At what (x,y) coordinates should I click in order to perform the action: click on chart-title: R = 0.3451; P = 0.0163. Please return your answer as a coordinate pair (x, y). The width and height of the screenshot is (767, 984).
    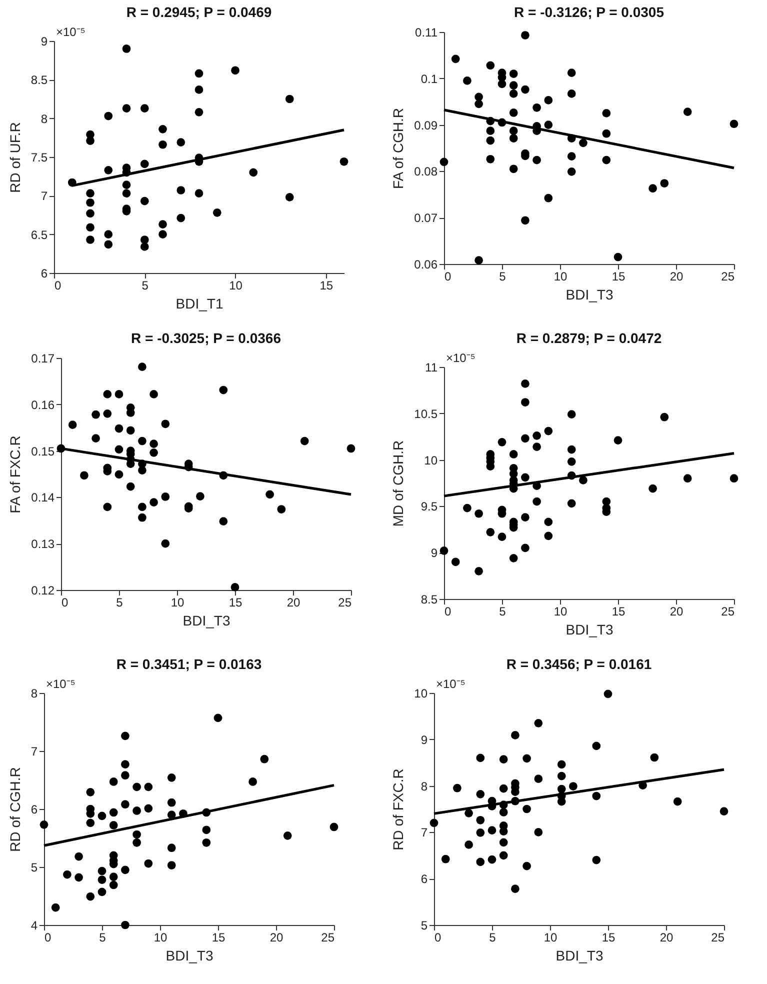
    Looking at the image, I should click on (189, 664).